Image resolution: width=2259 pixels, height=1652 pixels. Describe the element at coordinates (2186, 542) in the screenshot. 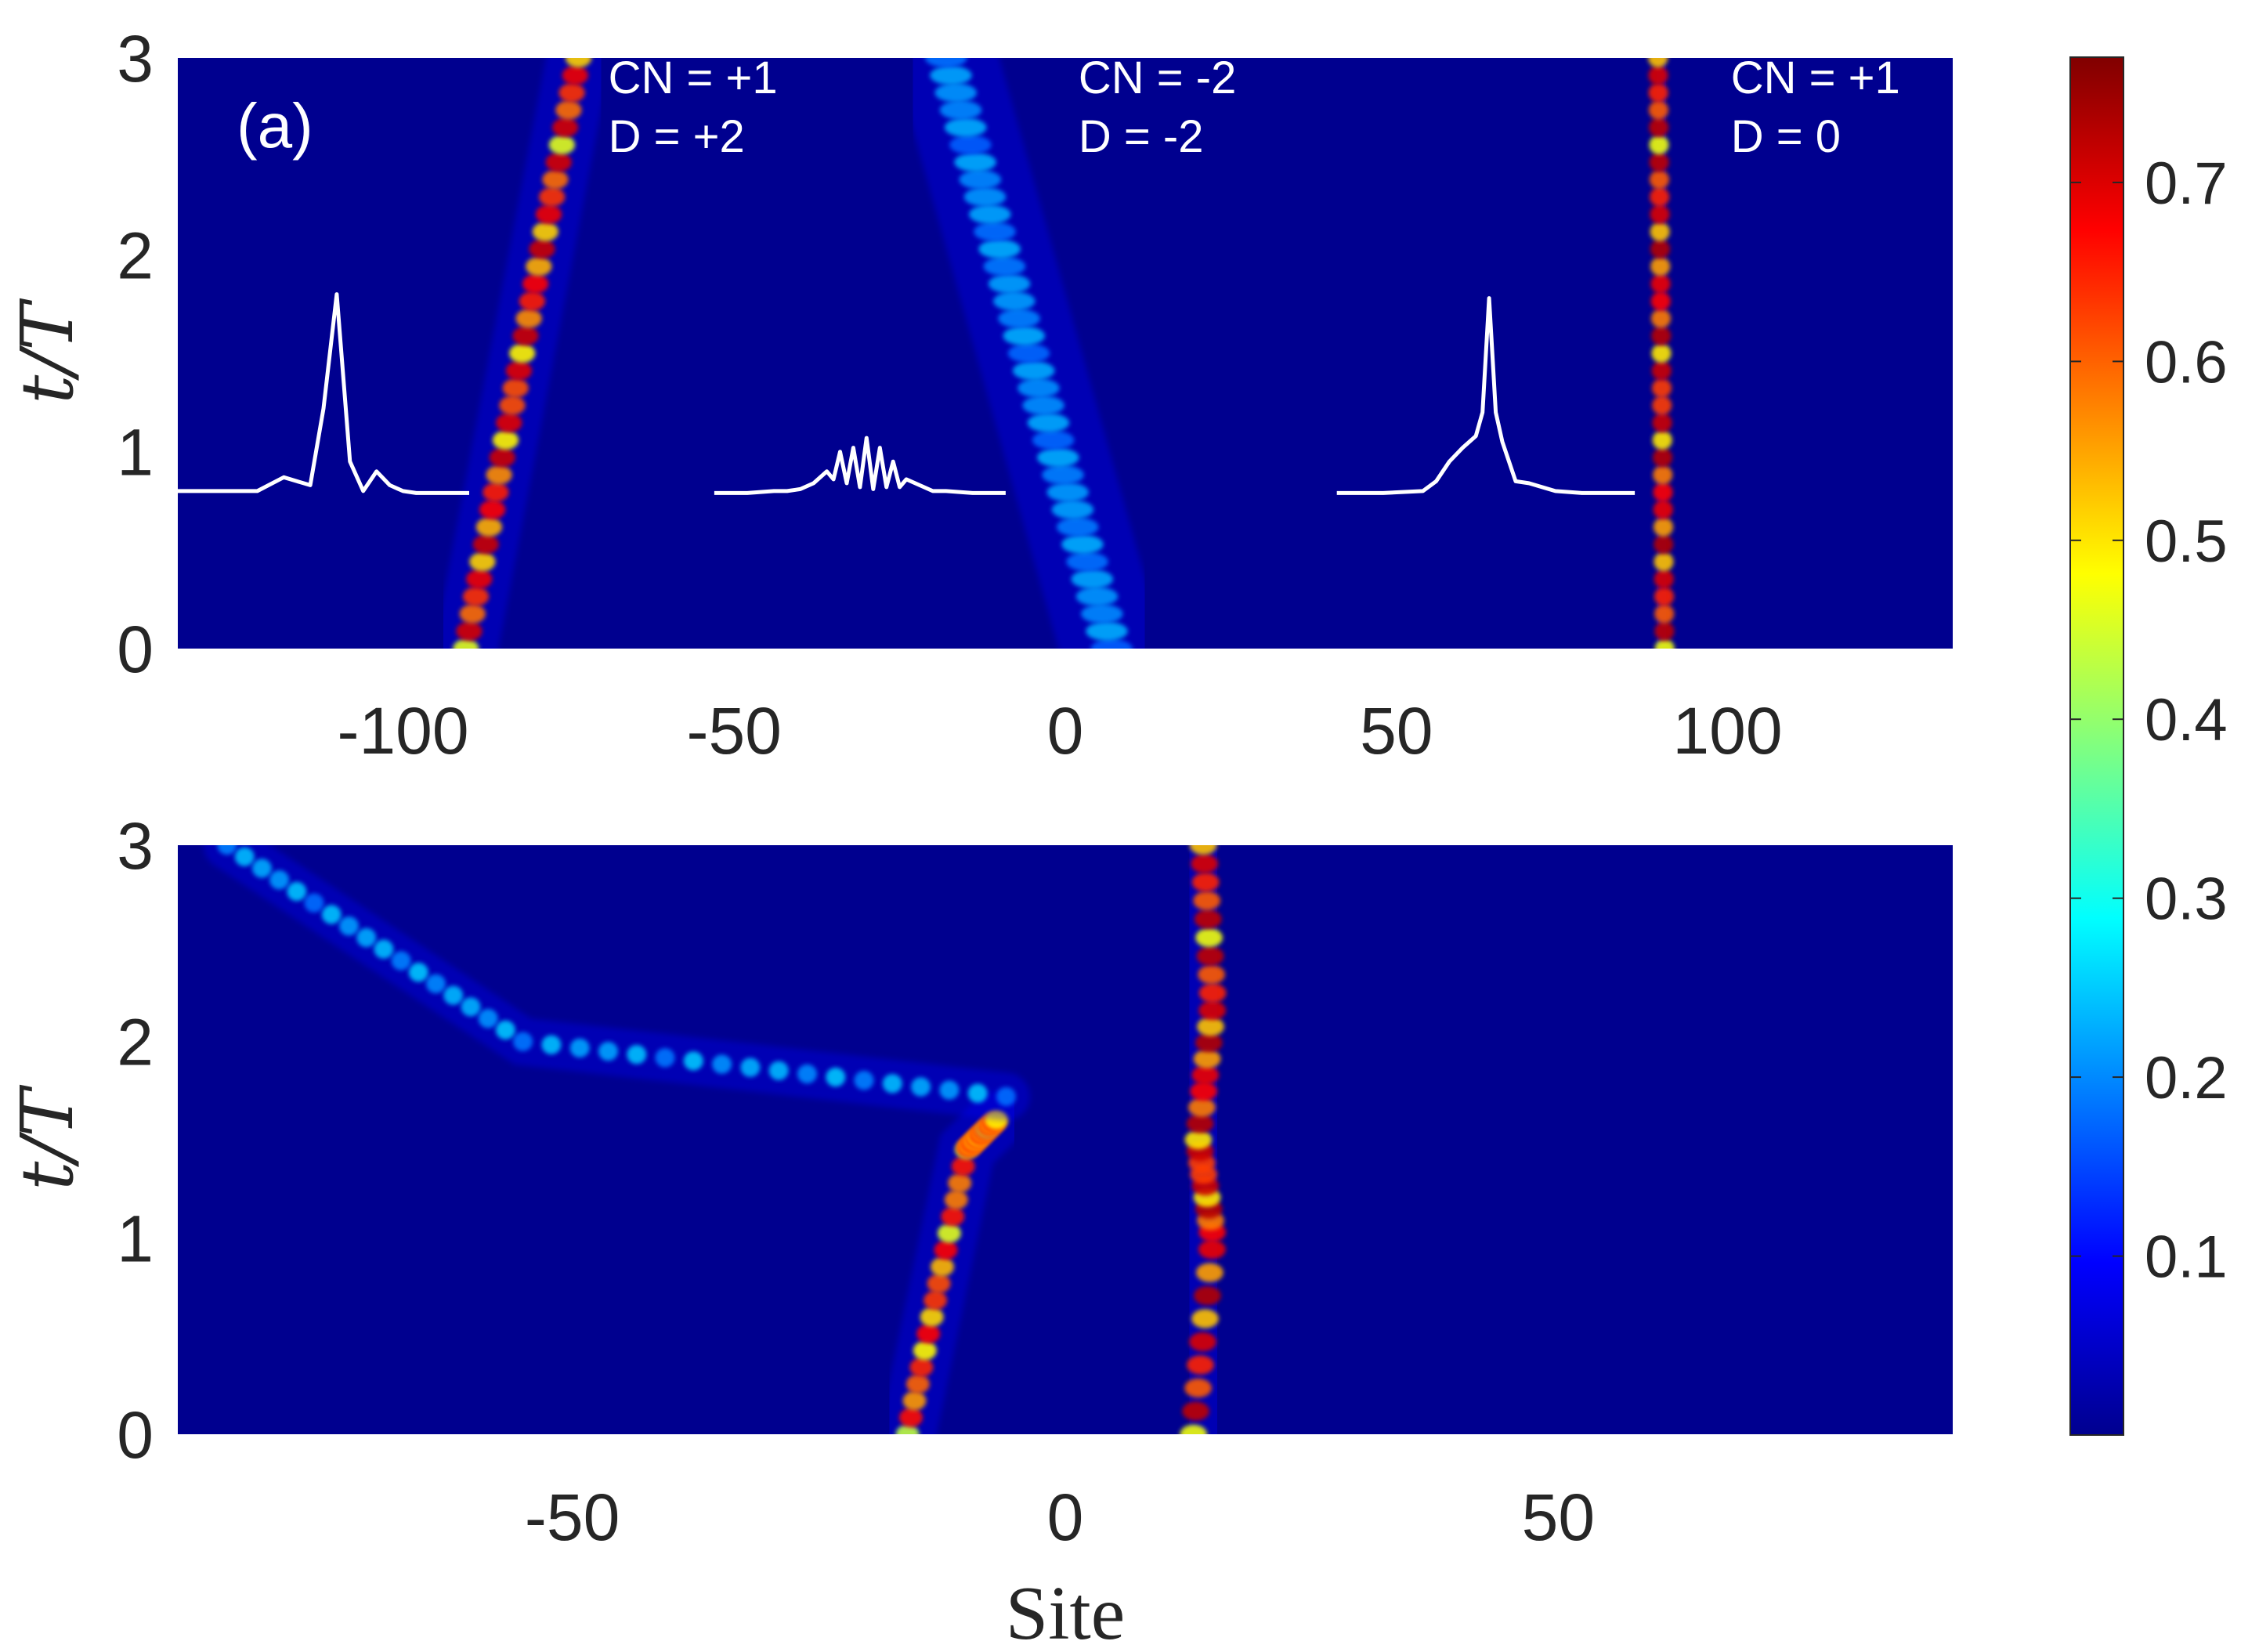

I see `colorbar-tick-label: 0.5` at that location.